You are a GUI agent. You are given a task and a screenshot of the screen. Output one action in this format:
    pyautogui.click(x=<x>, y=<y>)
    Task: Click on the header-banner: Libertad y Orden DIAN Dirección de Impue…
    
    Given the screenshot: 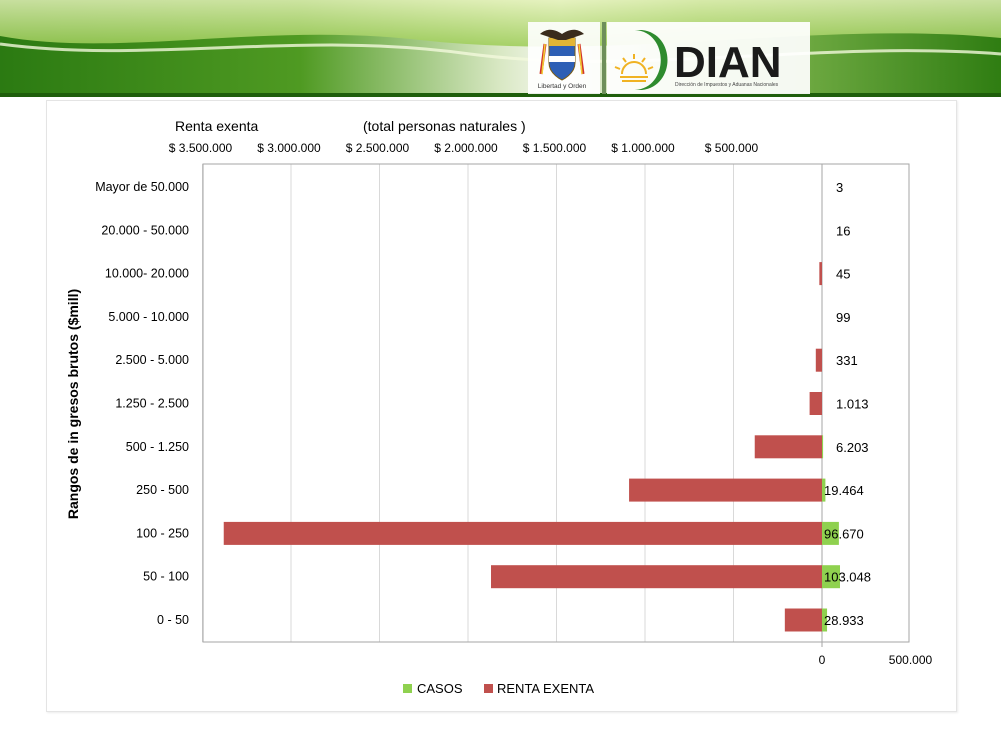 What is the action you would take?
    pyautogui.click(x=500, y=48)
    